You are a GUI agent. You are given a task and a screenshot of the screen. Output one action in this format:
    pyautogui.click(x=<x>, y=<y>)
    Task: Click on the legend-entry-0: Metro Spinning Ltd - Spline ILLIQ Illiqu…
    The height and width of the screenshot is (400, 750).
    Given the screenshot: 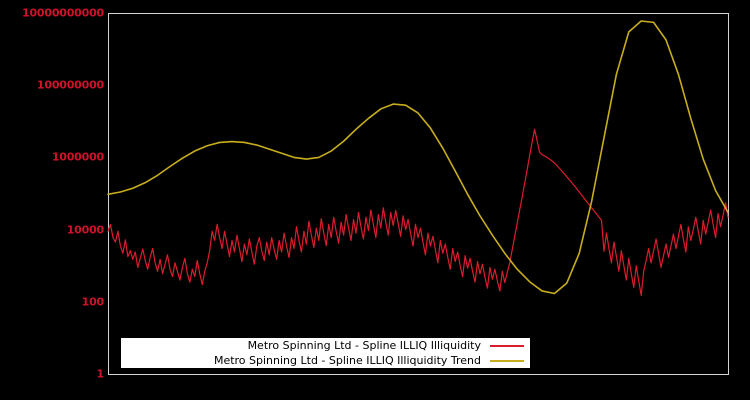 What is the action you would take?
    pyautogui.click(x=325, y=345)
    